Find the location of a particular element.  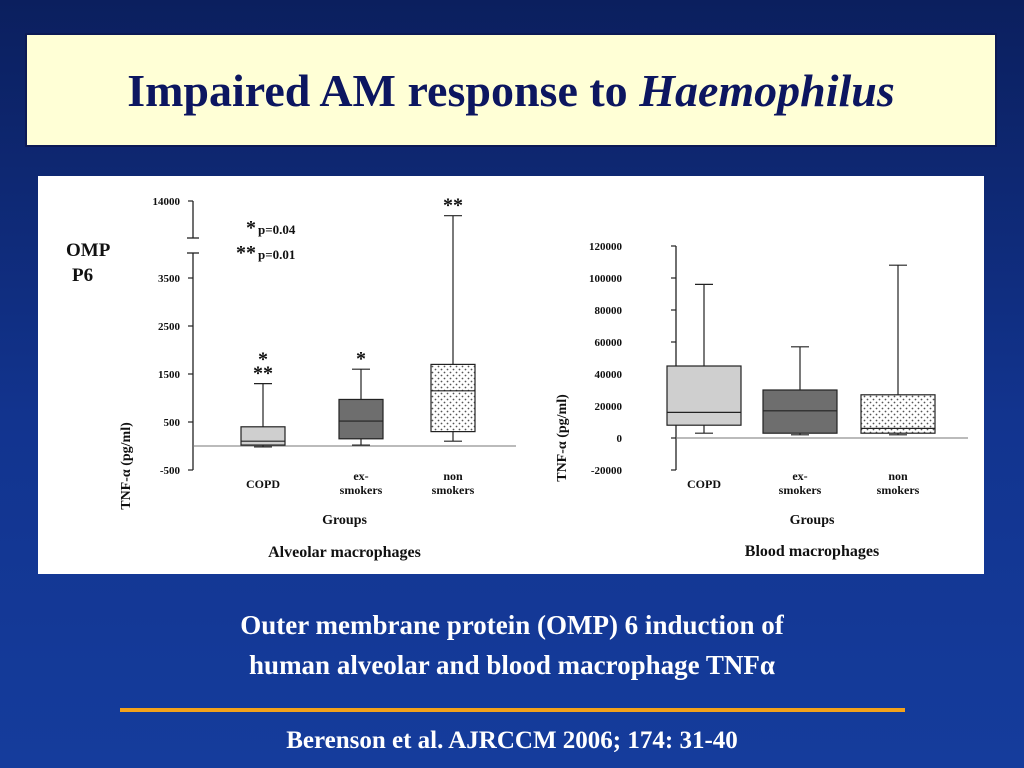

y-tick-label: 100000 is located at coordinates (606, 279).